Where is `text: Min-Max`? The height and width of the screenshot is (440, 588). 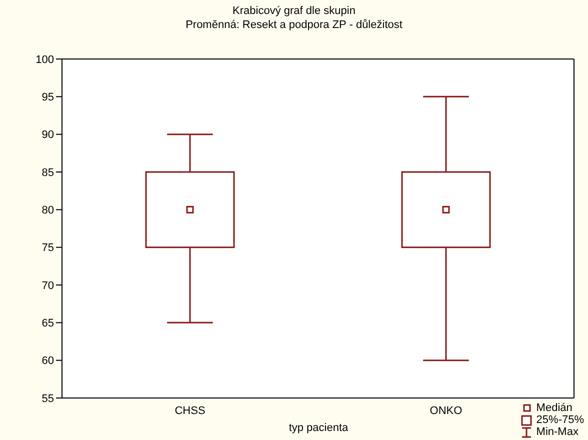 text: Min-Max is located at coordinates (557, 432).